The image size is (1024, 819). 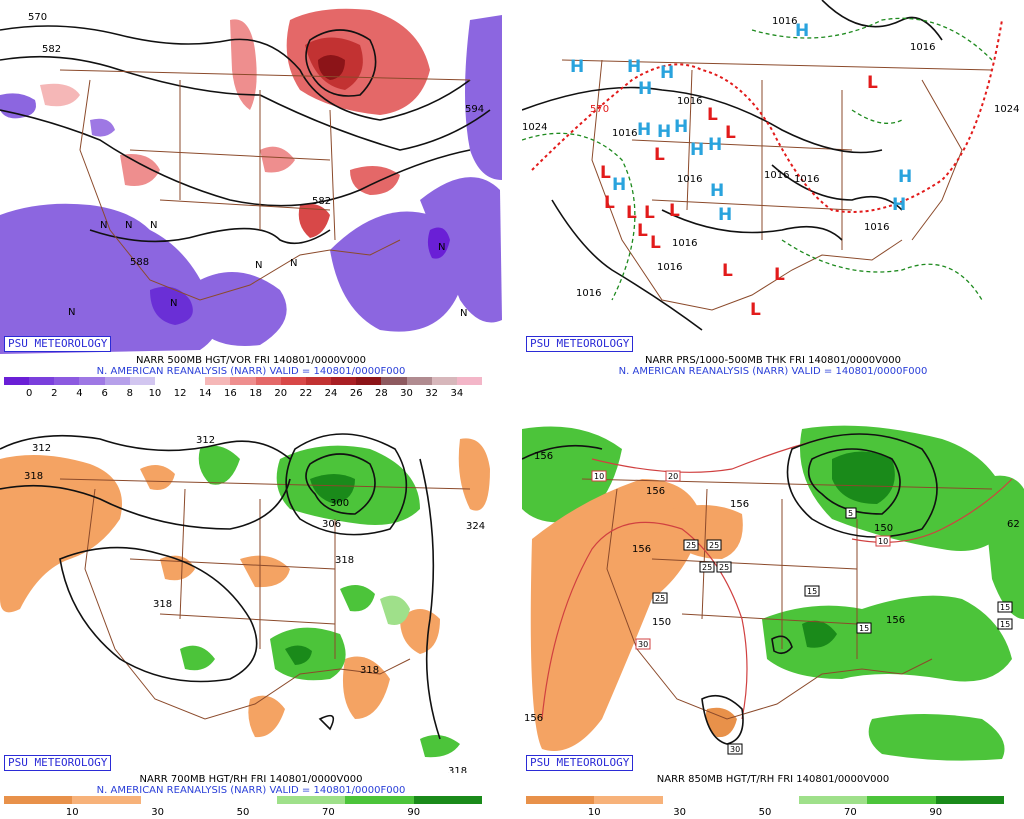 What do you see at coordinates (850, 812) in the screenshot?
I see `legend-label: 70` at bounding box center [850, 812].